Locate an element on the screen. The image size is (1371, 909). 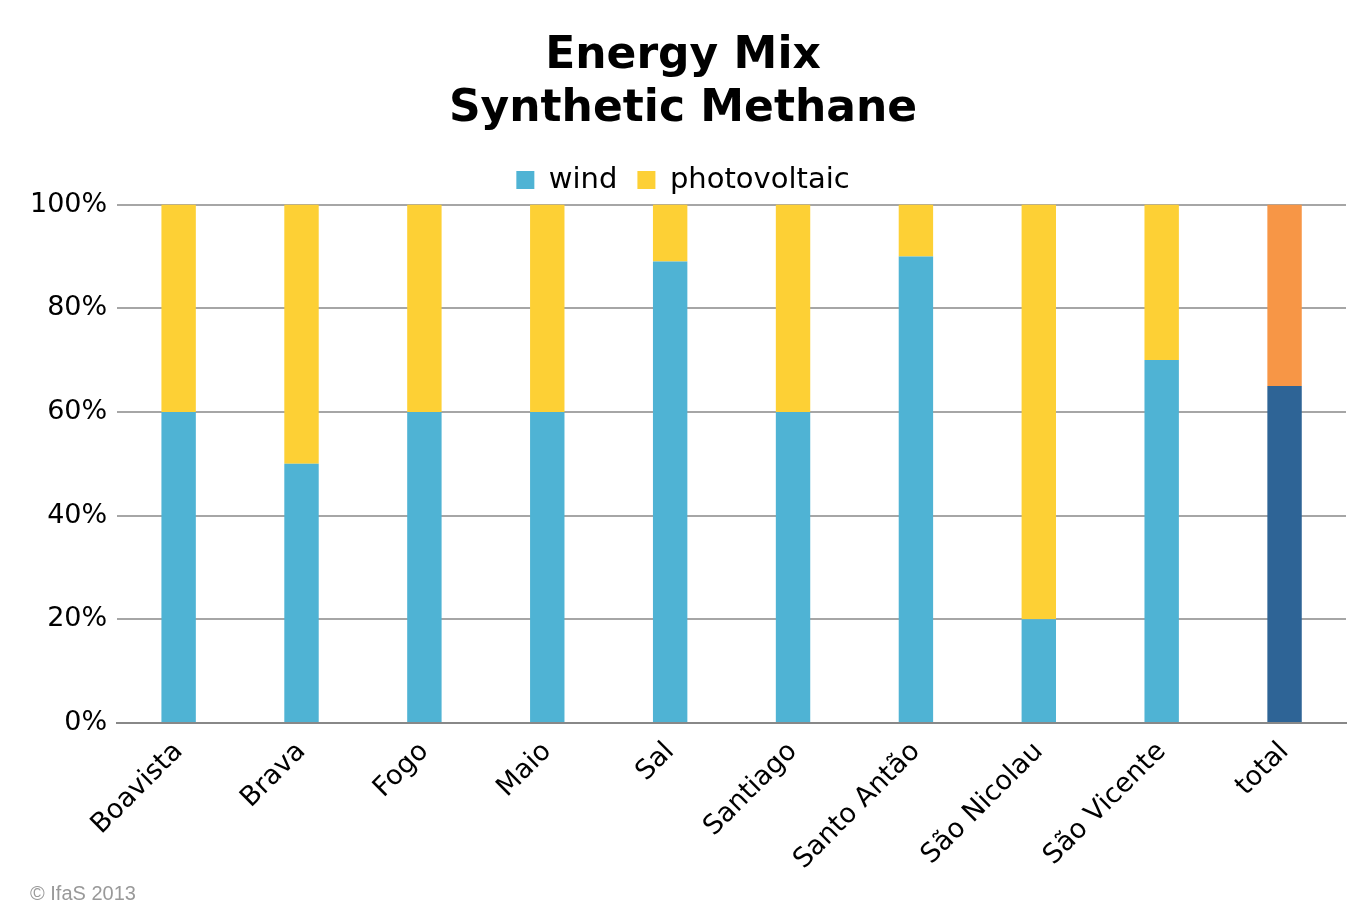
y-tick-label: 100% is located at coordinates (68, 202).